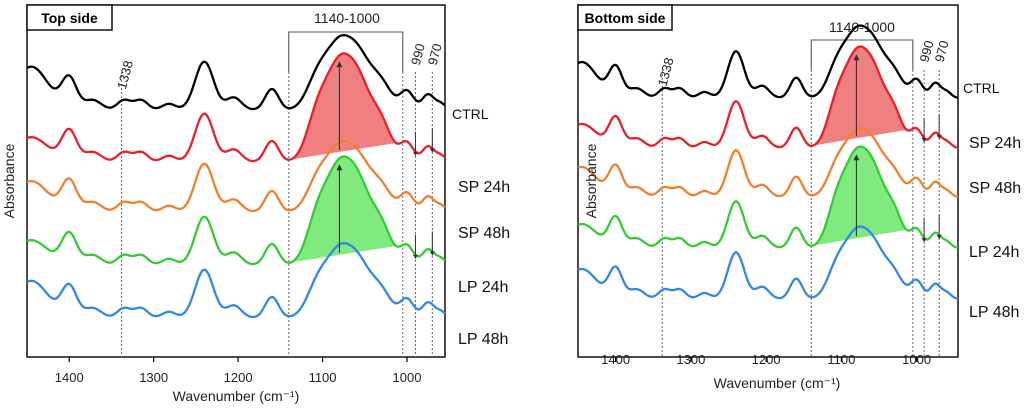 This screenshot has height=414, width=1036. I want to click on title-box: Top side, so click(69, 17).